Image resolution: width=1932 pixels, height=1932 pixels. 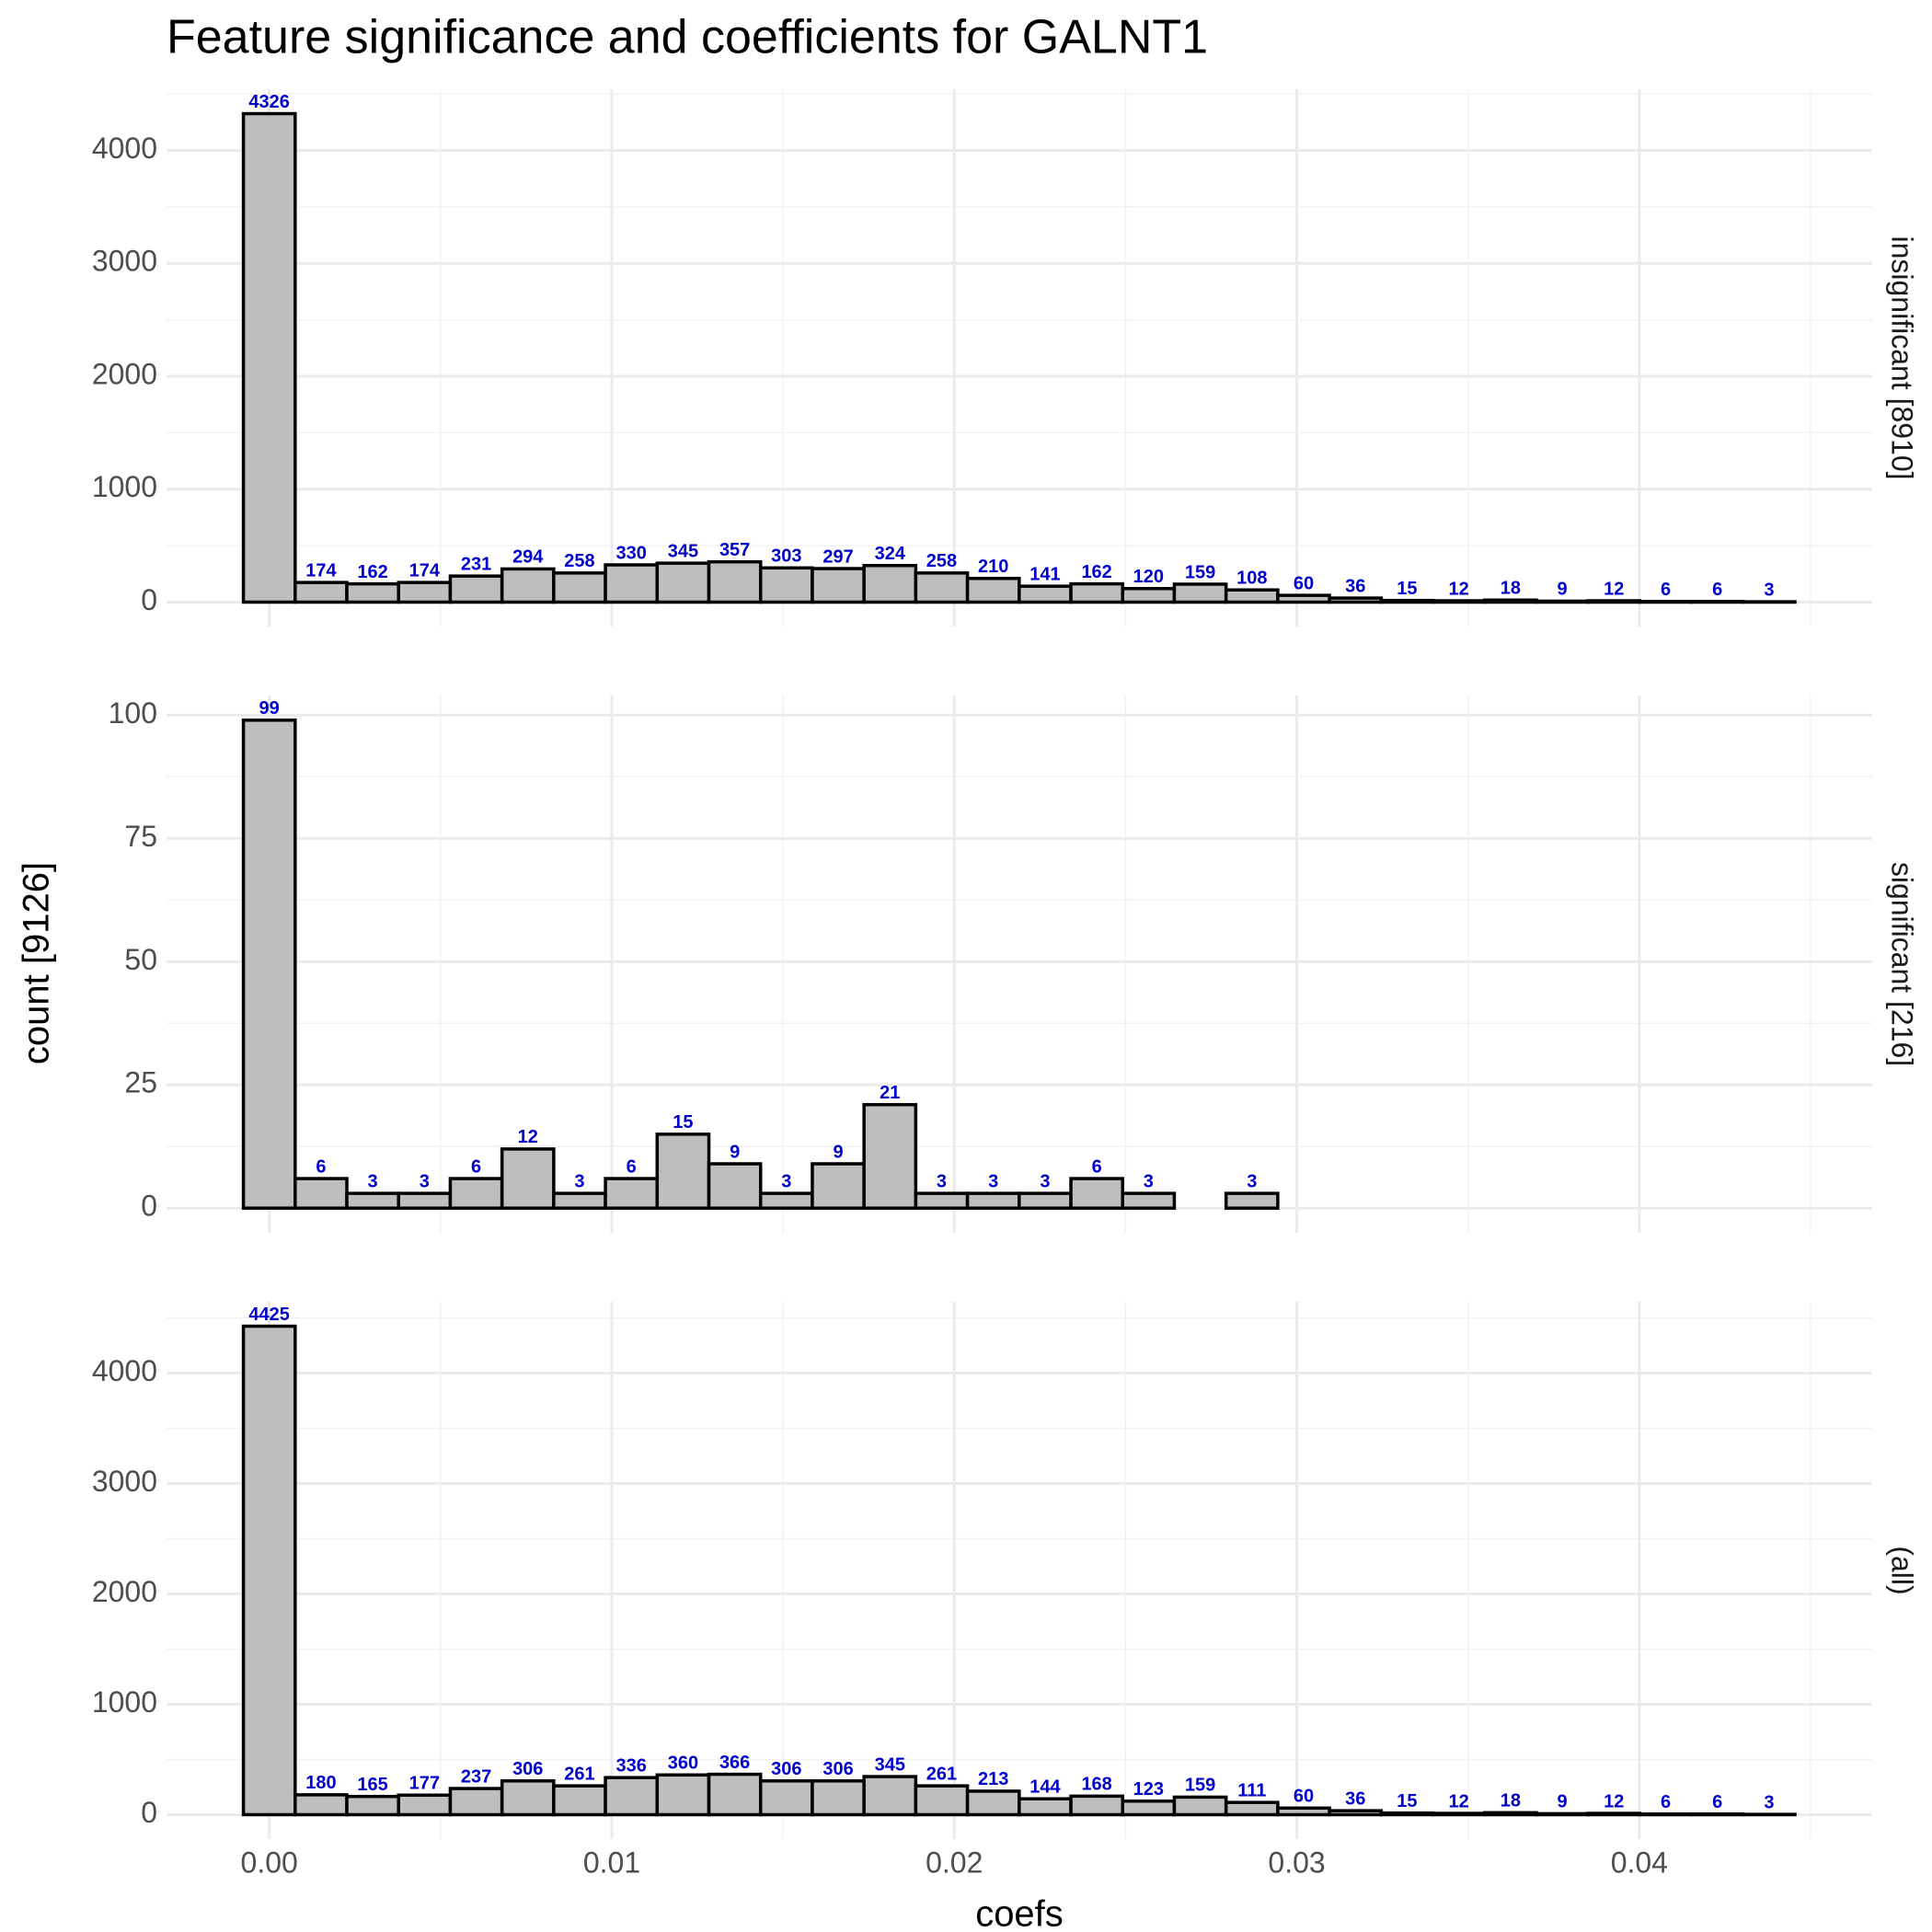 I want to click on bar-value-label: 162, so click(x=1096, y=572).